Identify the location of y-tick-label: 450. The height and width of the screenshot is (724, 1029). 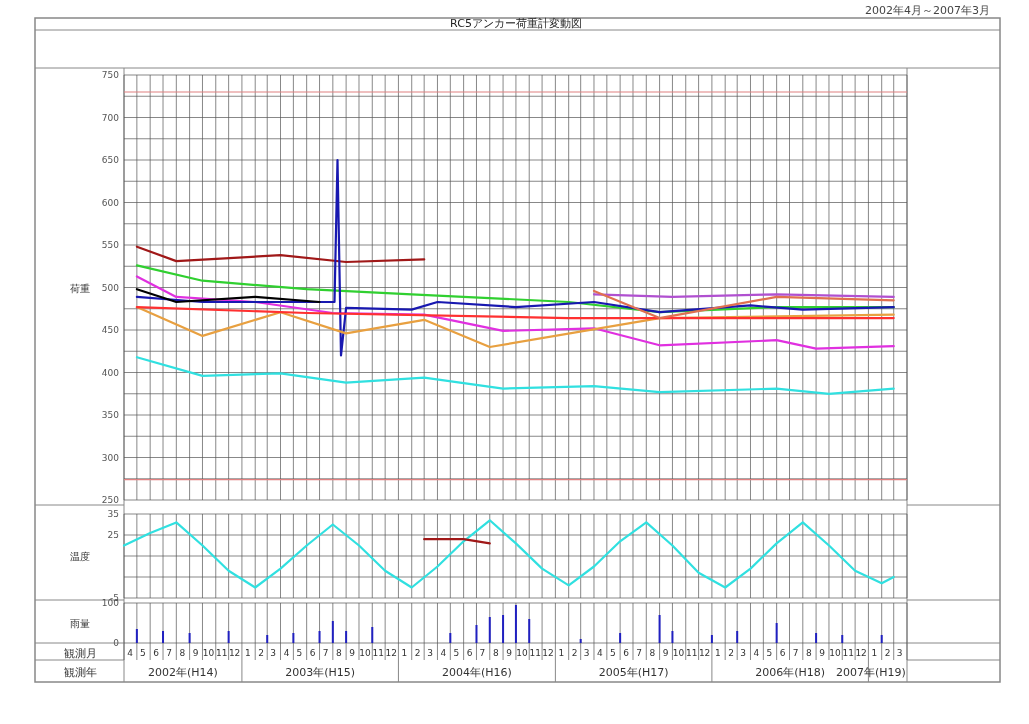
(110, 330).